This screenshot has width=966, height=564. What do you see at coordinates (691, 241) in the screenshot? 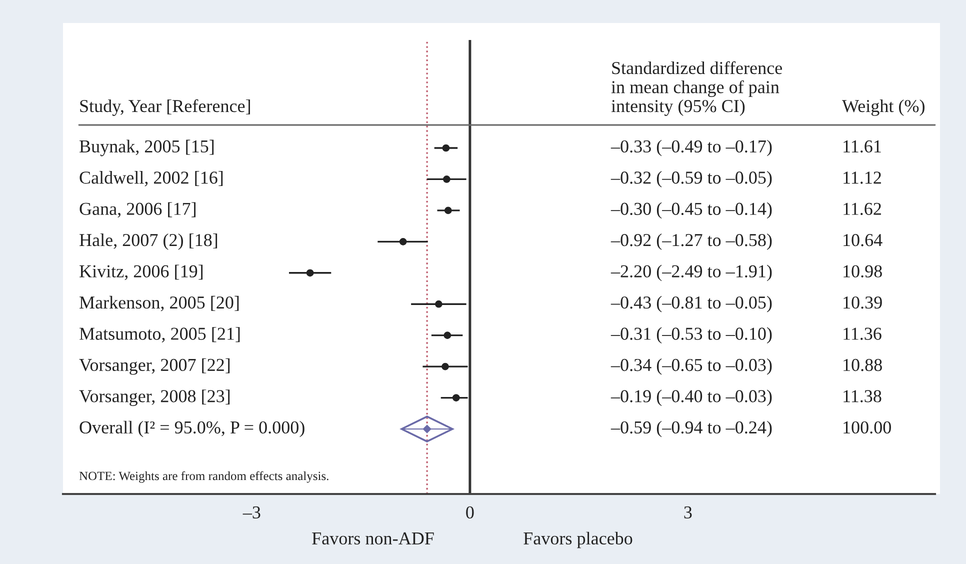
I see `annotation: –0.92 (–1.27 to –0.58)` at bounding box center [691, 241].